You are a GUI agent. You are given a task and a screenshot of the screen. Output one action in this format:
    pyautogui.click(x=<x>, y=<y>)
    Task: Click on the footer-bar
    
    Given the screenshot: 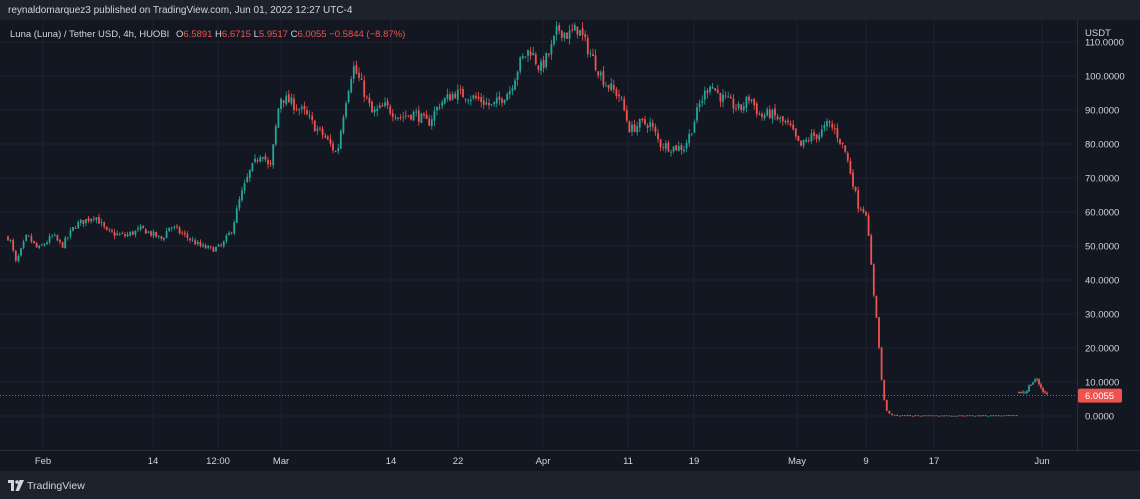 What is the action you would take?
    pyautogui.click(x=570, y=485)
    